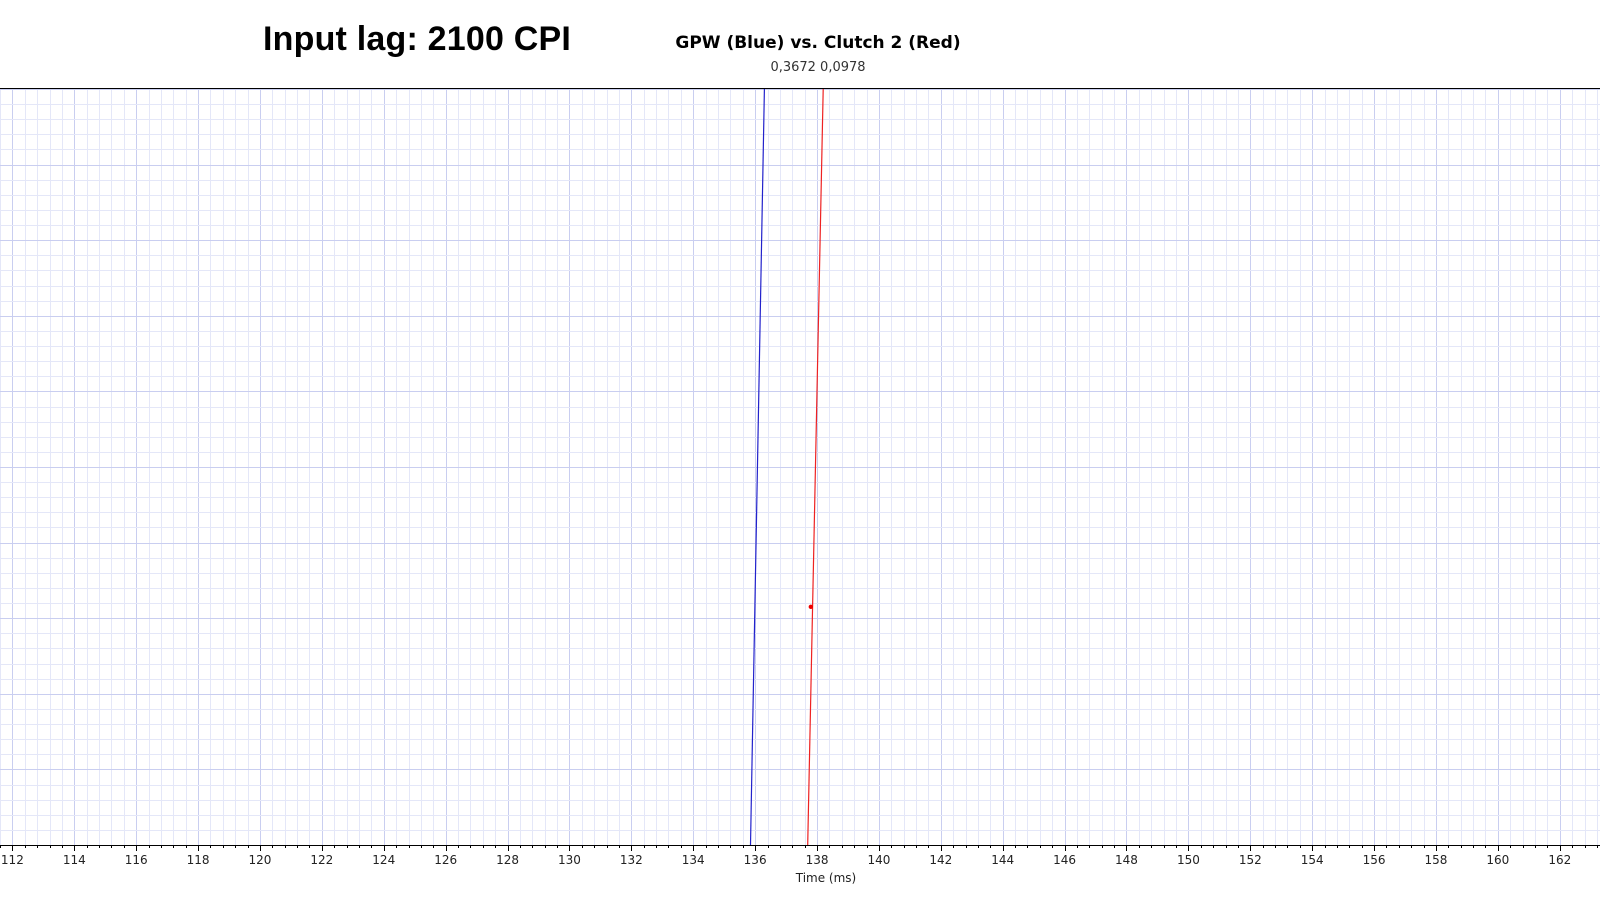 The height and width of the screenshot is (900, 1600). I want to click on x-tick-label: 124, so click(383, 860).